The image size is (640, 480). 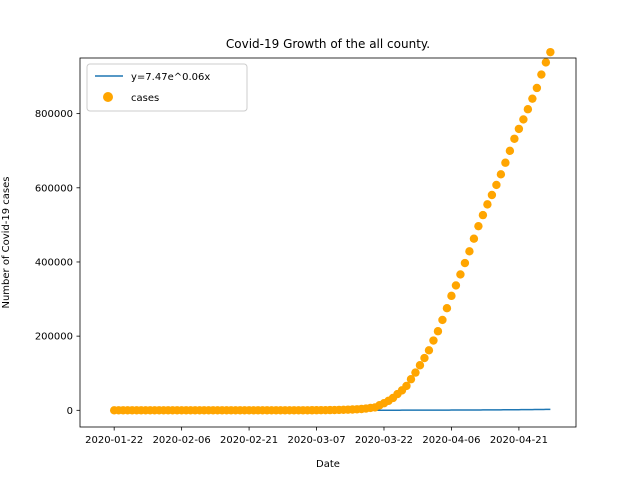 What do you see at coordinates (54, 114) in the screenshot?
I see `y-tick-label: 800000` at bounding box center [54, 114].